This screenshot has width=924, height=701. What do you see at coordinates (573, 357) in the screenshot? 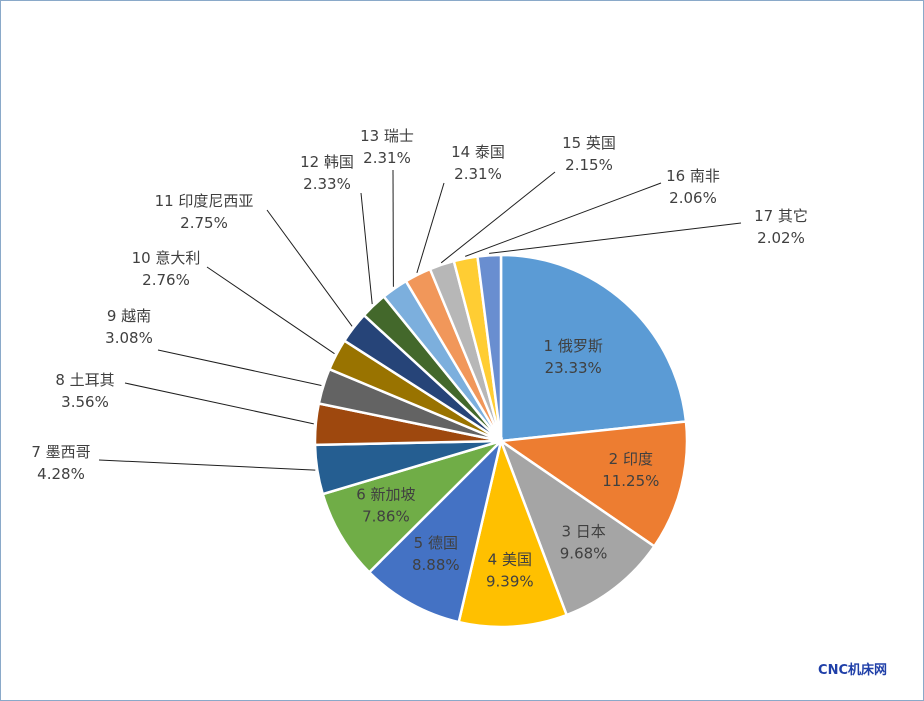
I see `pie-label-1: 1 俄罗斯 23.33%` at bounding box center [573, 357].